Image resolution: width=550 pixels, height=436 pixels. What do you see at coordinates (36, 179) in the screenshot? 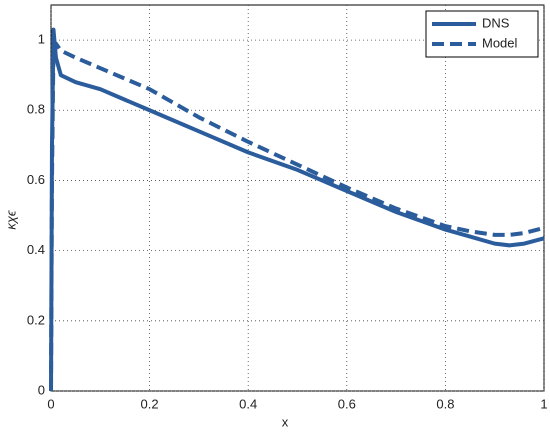
I see `y-tick-label: 0.6` at bounding box center [36, 179].